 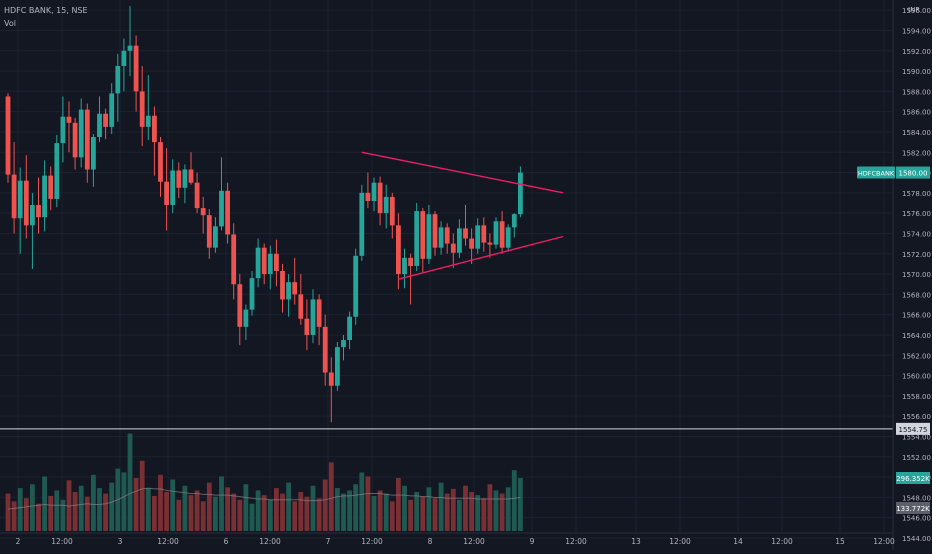 What do you see at coordinates (10, 23) in the screenshot?
I see `volume-legend: Vol` at bounding box center [10, 23].